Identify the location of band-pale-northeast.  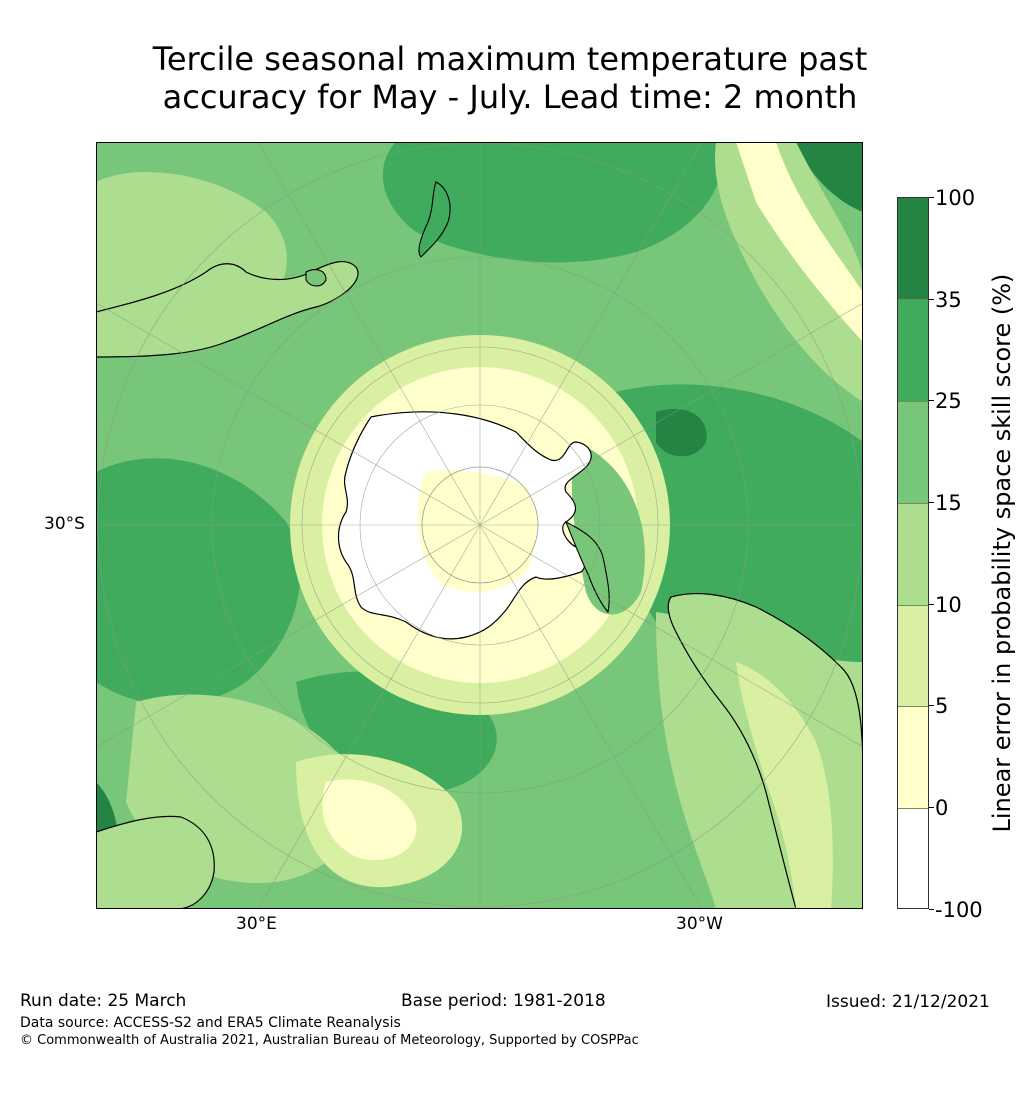
(799, 242).